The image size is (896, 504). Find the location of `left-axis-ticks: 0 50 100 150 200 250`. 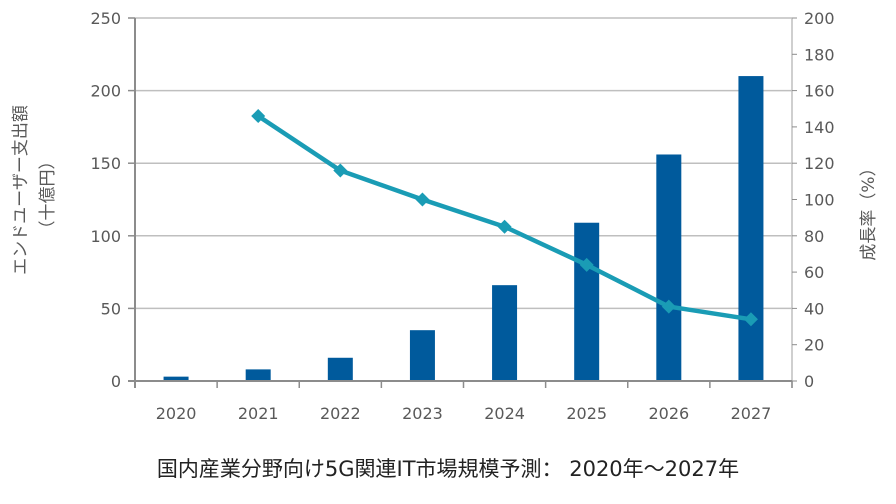

left-axis-ticks: 0 50 100 150 200 250 is located at coordinates (112, 200).